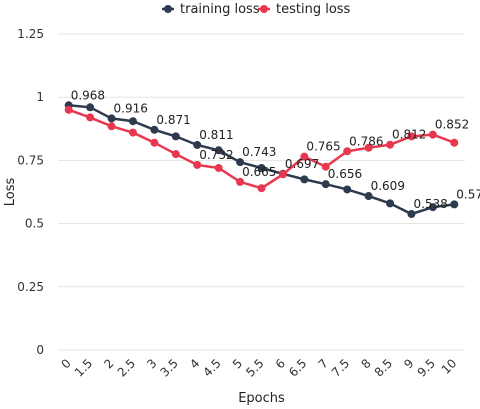 The height and width of the screenshot is (409, 480). What do you see at coordinates (302, 164) in the screenshot?
I see `data-label: 0.697` at bounding box center [302, 164].